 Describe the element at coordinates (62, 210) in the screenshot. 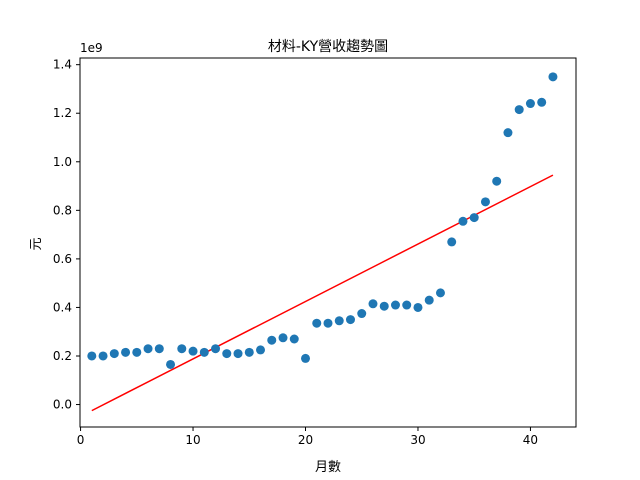

I see `y-tick-label: 0.8` at that location.